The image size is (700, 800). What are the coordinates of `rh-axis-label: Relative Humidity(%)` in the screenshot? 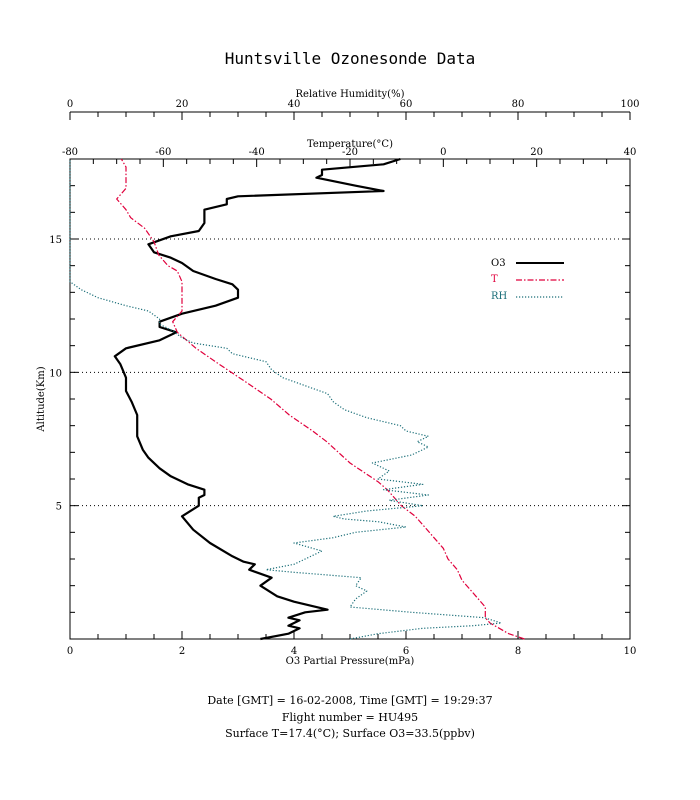 It's located at (350, 94).